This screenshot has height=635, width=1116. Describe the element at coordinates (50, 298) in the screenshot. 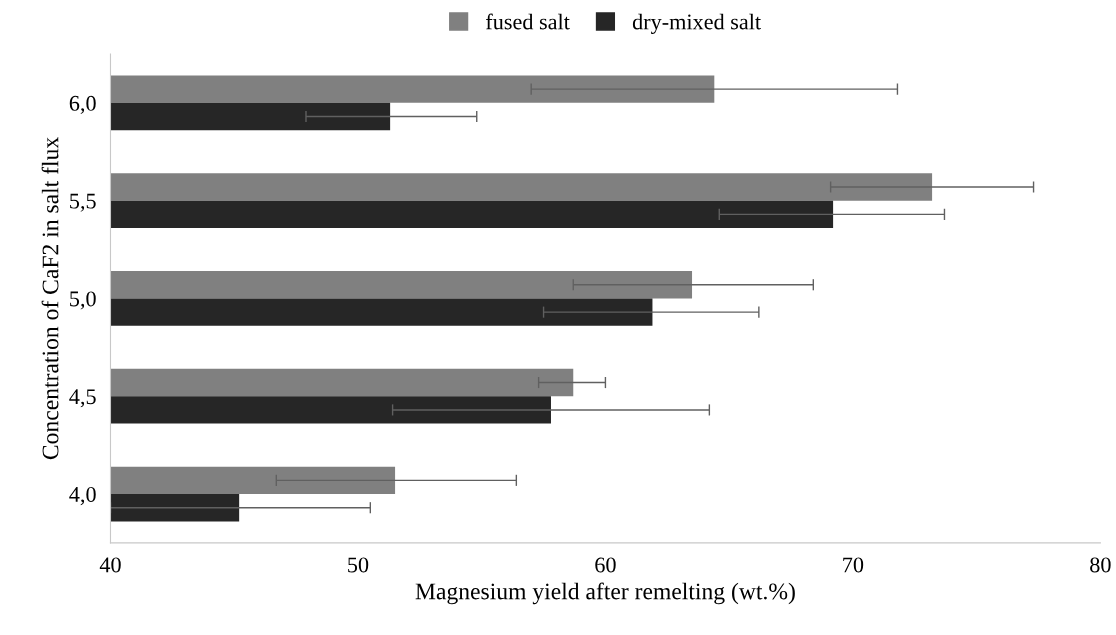

I see `y-axis-title: Concentration of CaF2 in salt flux` at that location.